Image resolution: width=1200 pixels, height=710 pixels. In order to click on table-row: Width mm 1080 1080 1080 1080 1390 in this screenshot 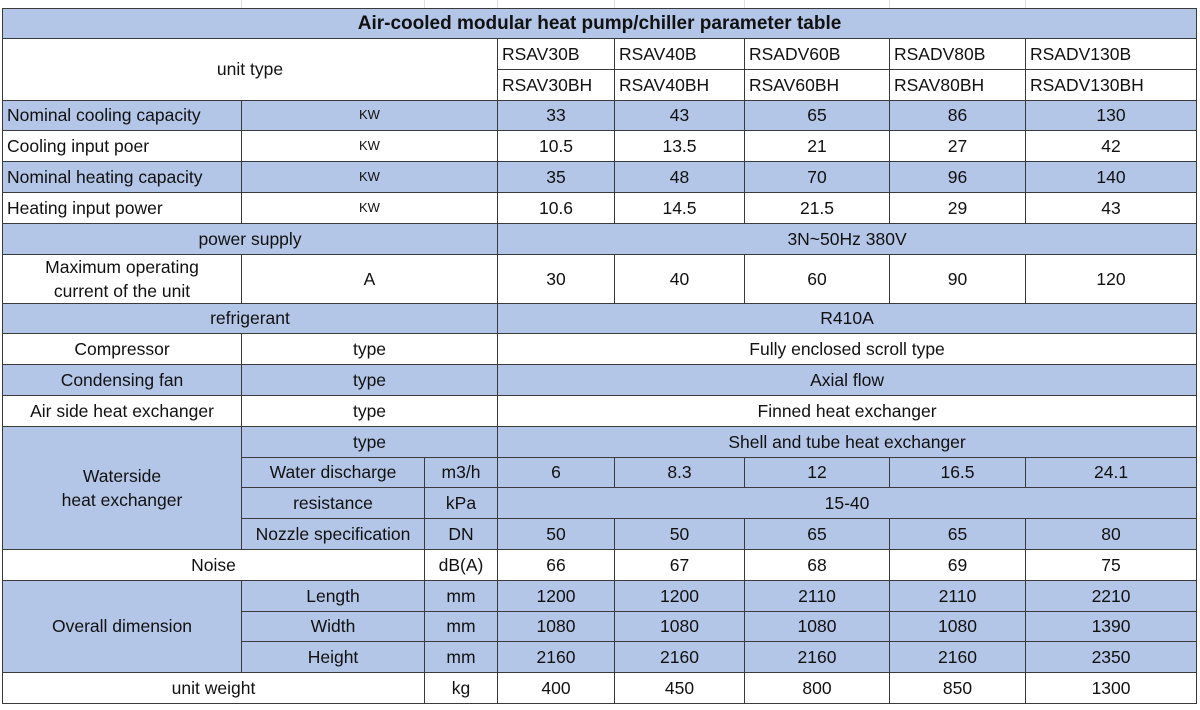, I will do `click(600, 626)`.